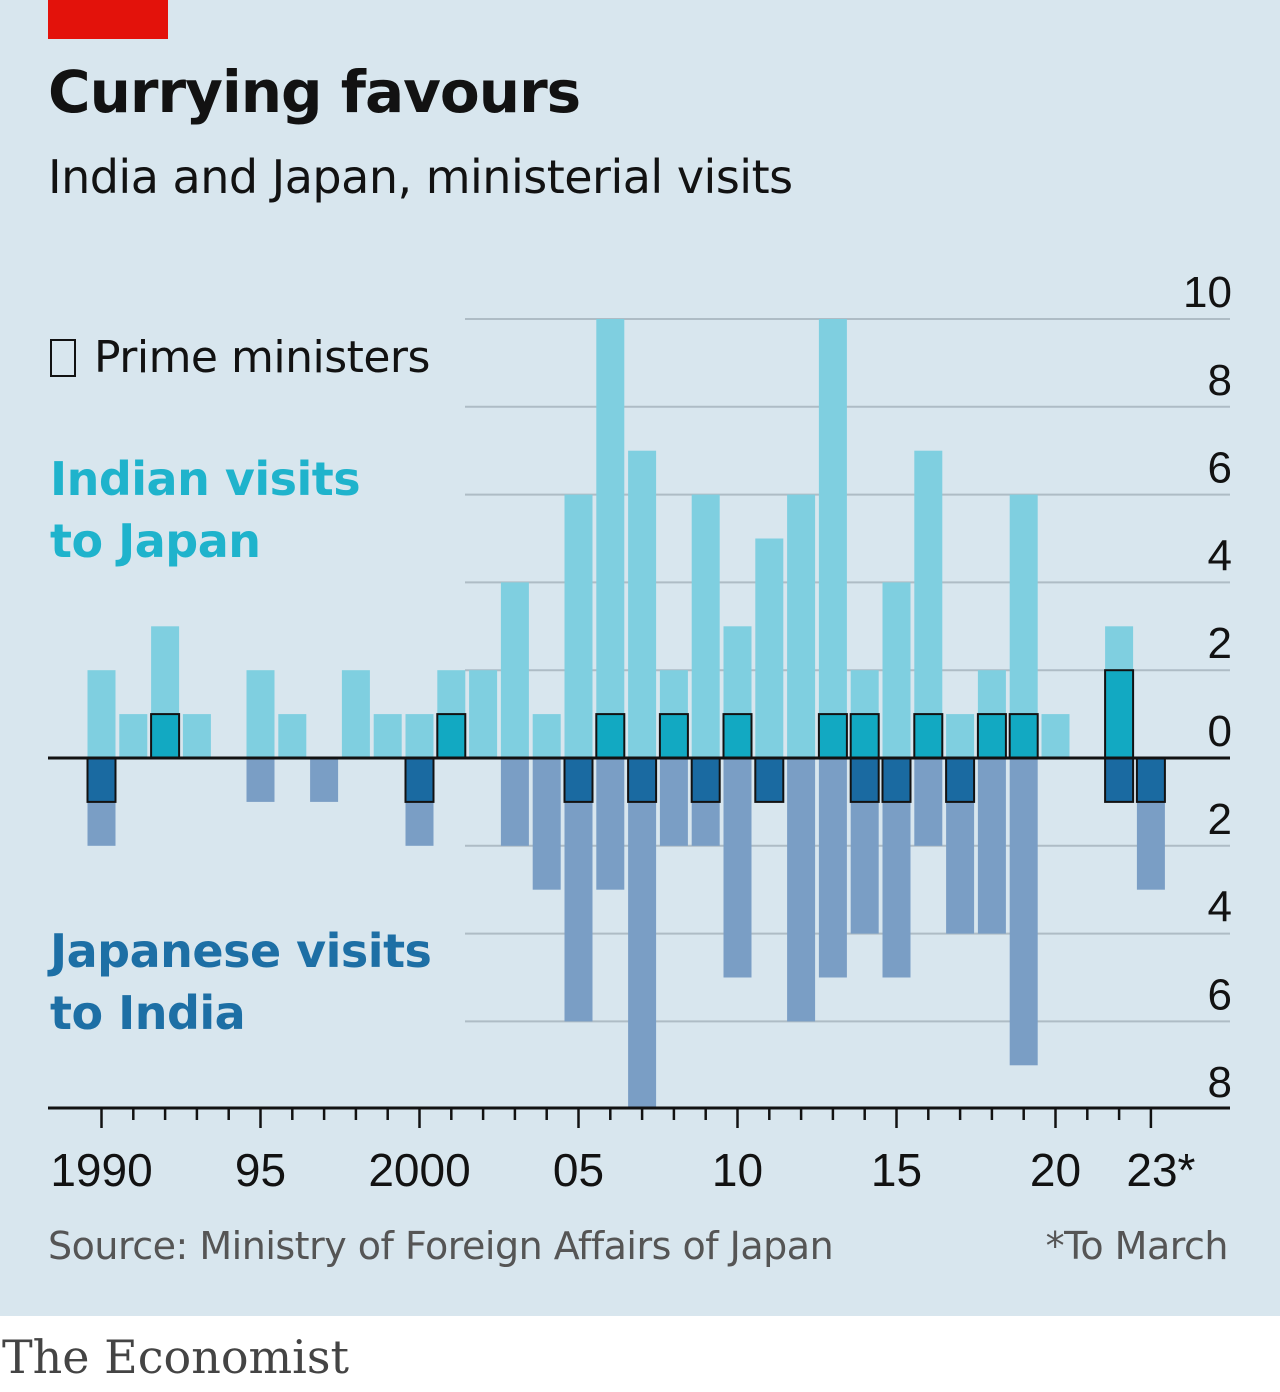  What do you see at coordinates (769, 648) in the screenshot?
I see `bar-indian-2011` at bounding box center [769, 648].